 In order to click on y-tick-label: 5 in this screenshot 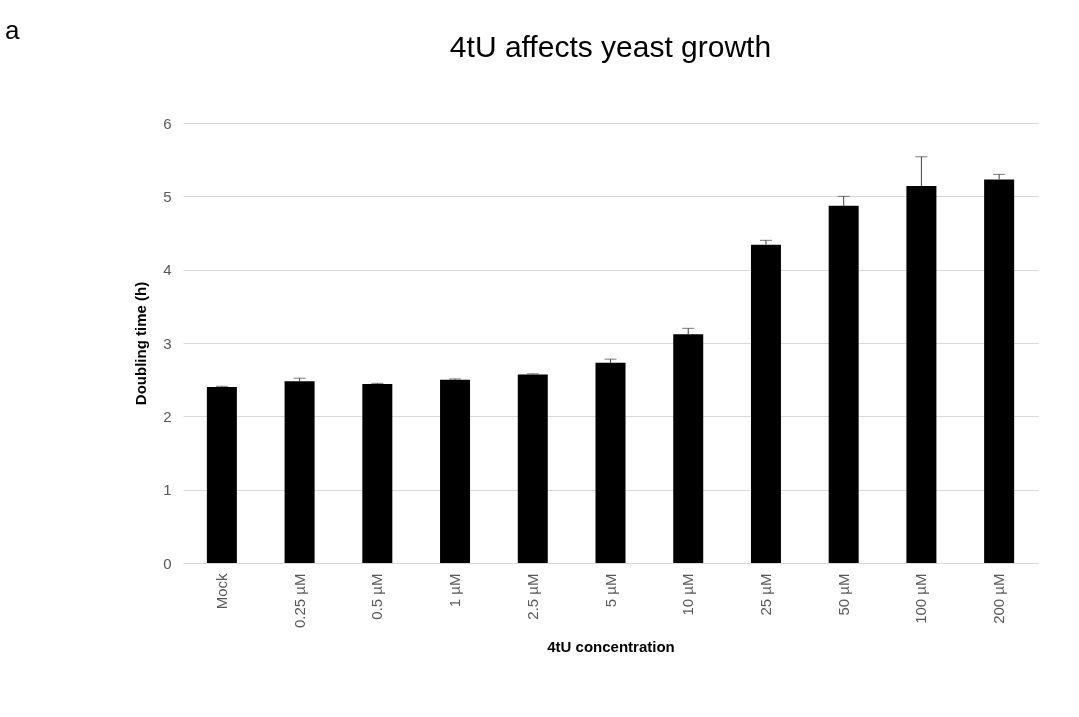, I will do `click(167, 196)`.